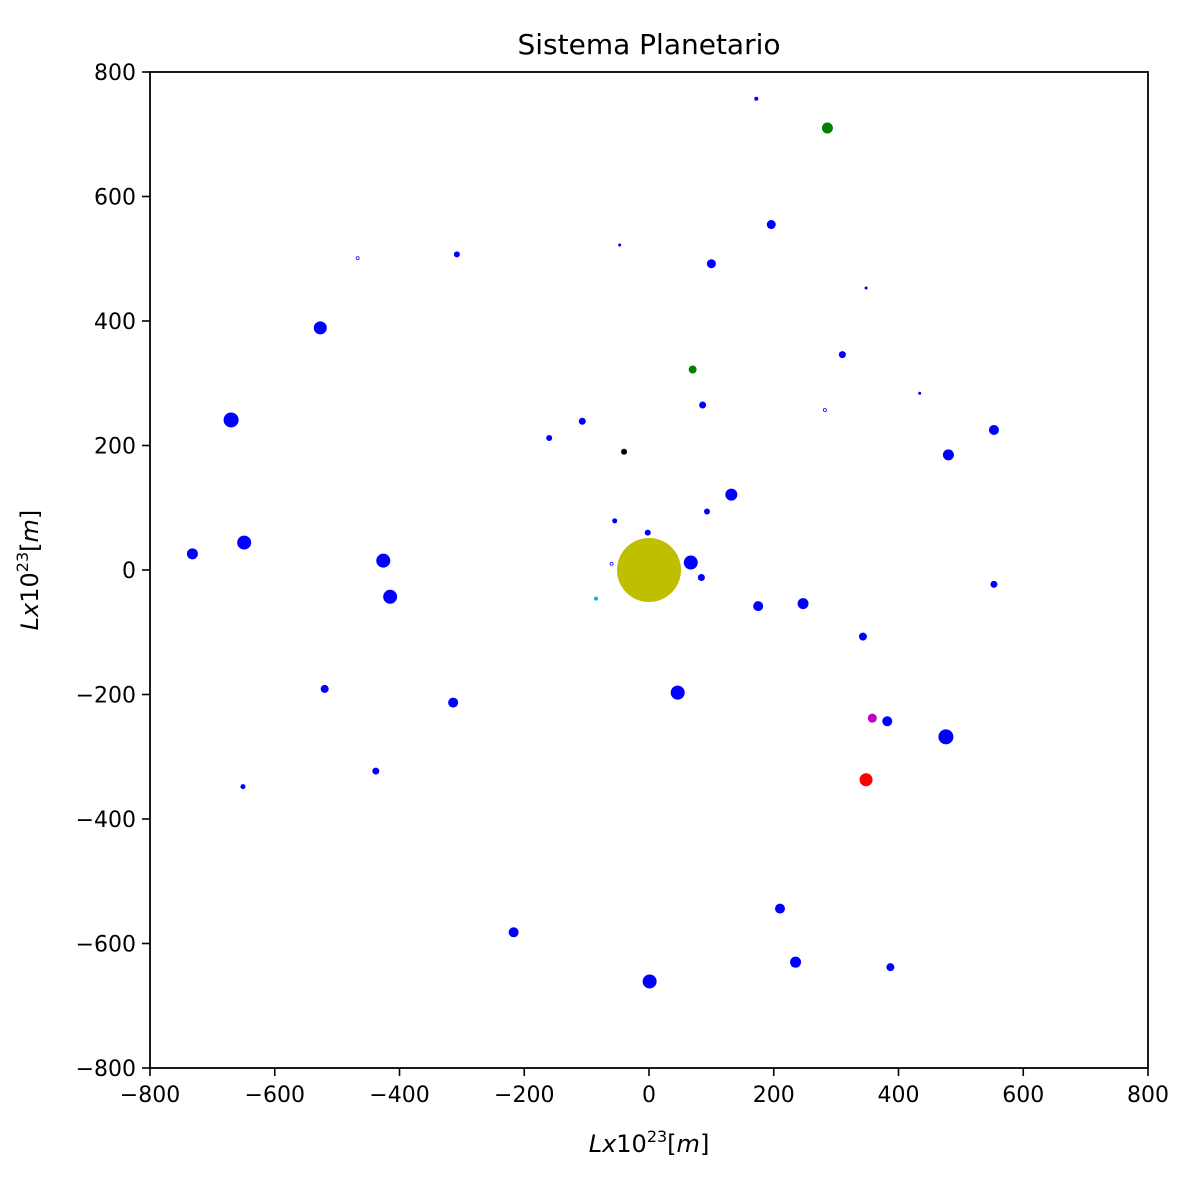 The height and width of the screenshot is (1200, 1200). Describe the element at coordinates (631, 1144) in the screenshot. I see `x-axis-label-base: 10` at that location.